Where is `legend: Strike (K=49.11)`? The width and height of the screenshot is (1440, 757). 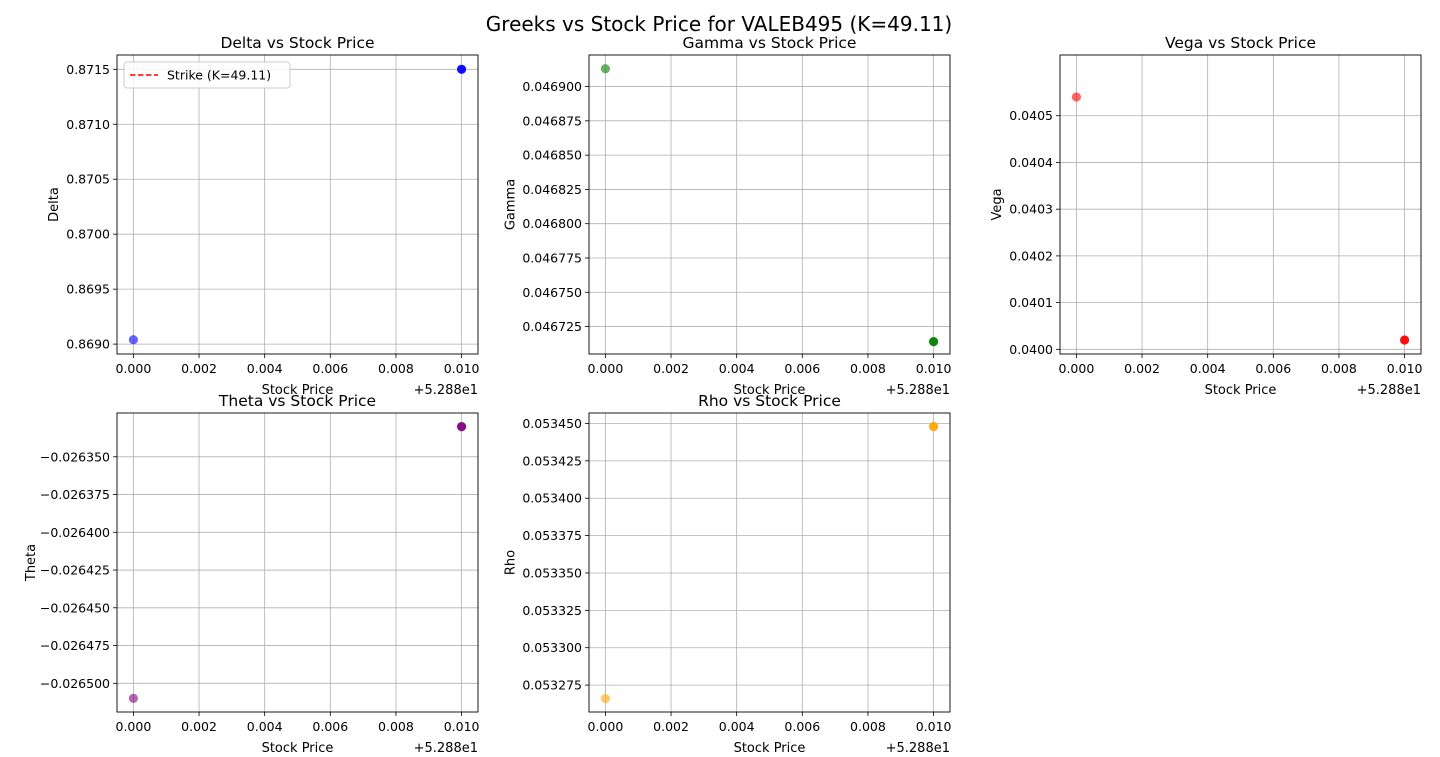
legend: Strike (K=49.11) is located at coordinates (207, 75).